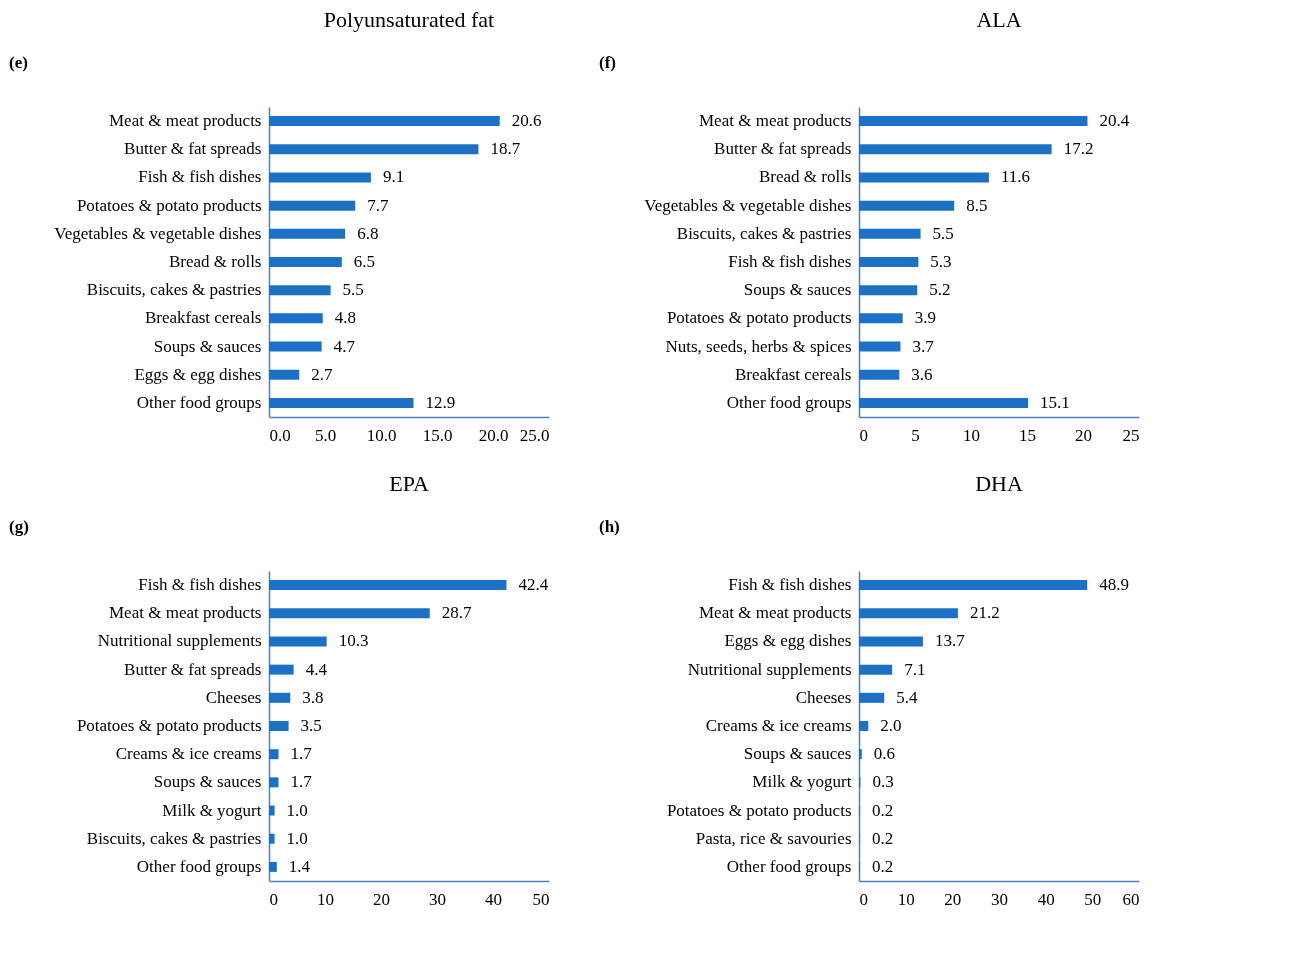  I want to click on x-tick-label: 20.0, so click(493, 435).